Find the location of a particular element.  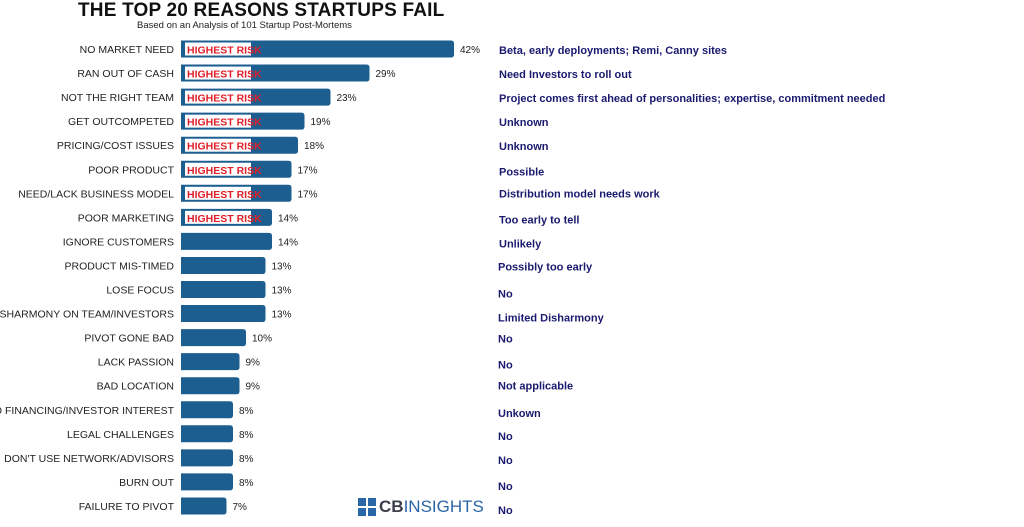

value-label: 19% is located at coordinates (321, 122).